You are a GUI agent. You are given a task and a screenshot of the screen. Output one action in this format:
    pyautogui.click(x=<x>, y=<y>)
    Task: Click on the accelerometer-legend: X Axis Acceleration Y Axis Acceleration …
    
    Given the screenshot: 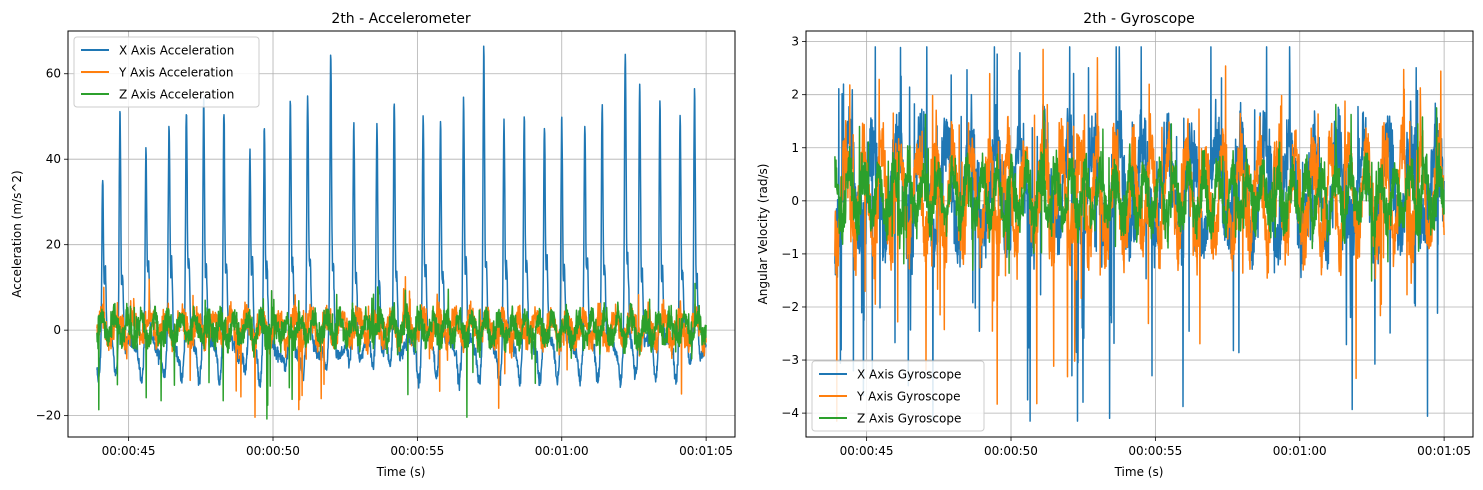 What is the action you would take?
    pyautogui.click(x=166, y=72)
    